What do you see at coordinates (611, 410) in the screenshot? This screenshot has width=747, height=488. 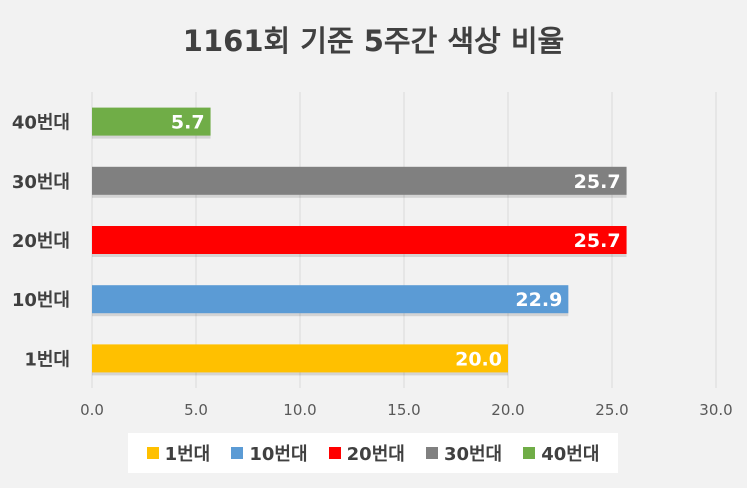 I see `x-tick-label: 25.0` at bounding box center [611, 410].